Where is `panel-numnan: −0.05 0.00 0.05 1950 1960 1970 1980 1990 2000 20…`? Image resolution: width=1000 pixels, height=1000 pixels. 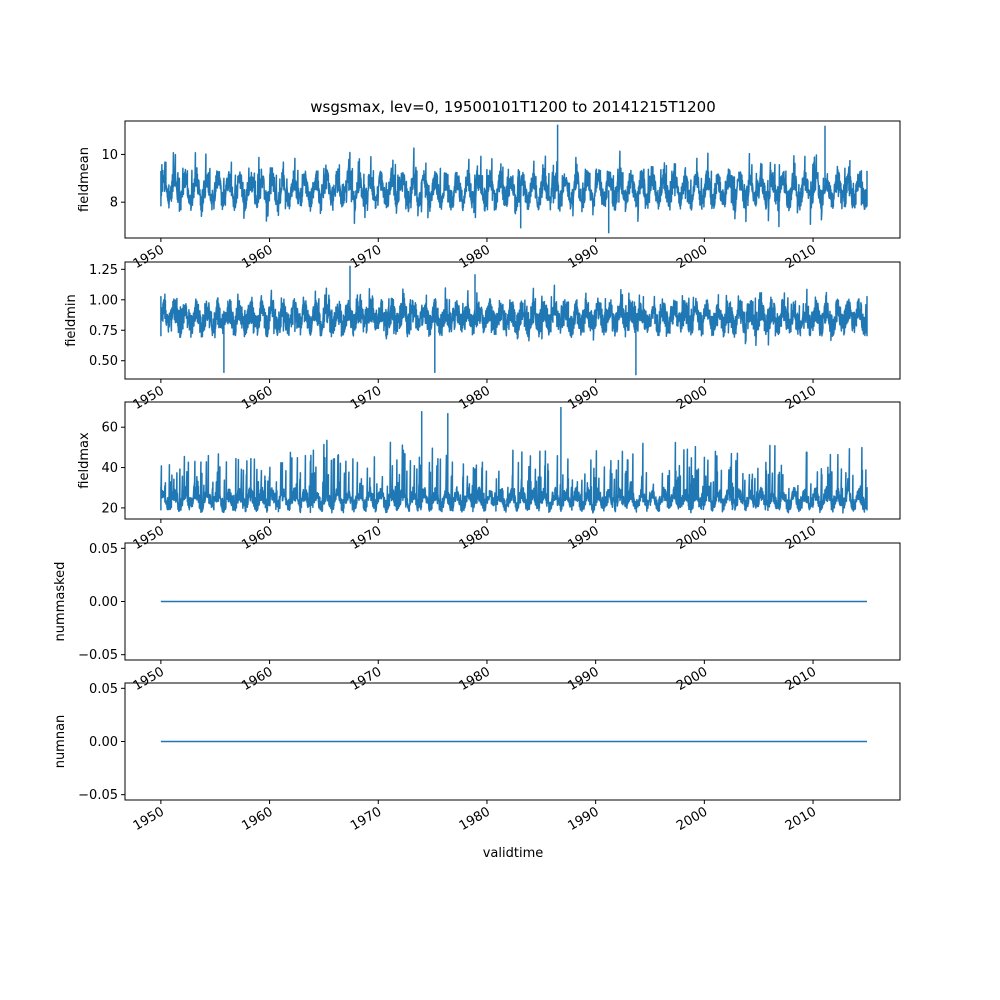
panel-numnan: −0.05 0.00 0.05 1950 1960 1970 1980 1990 2000 20… is located at coordinates (477, 758).